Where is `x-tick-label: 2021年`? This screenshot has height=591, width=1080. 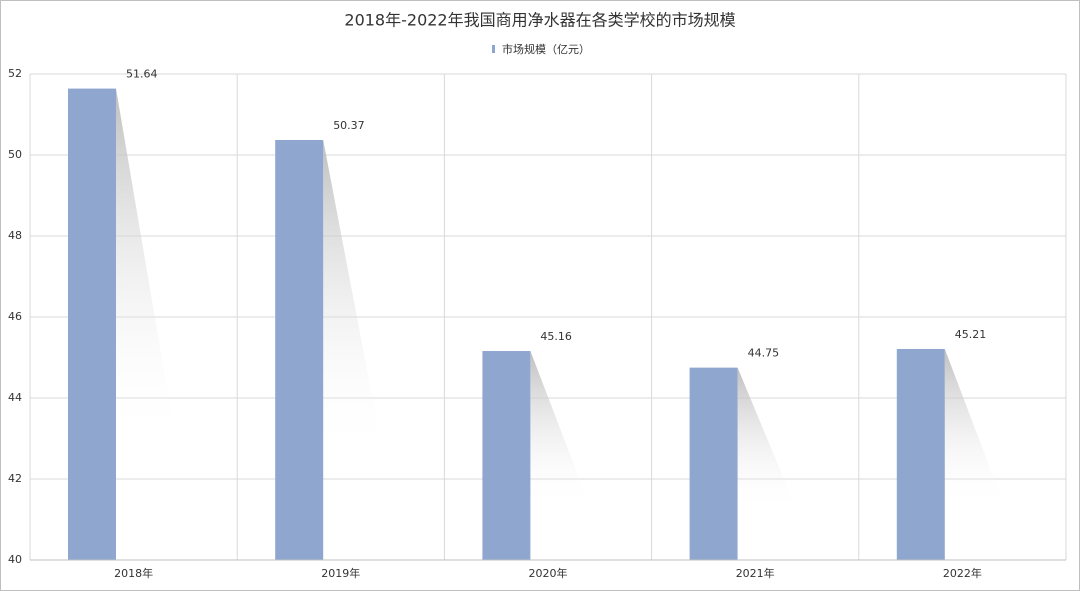 x-tick-label: 2021年 is located at coordinates (755, 573).